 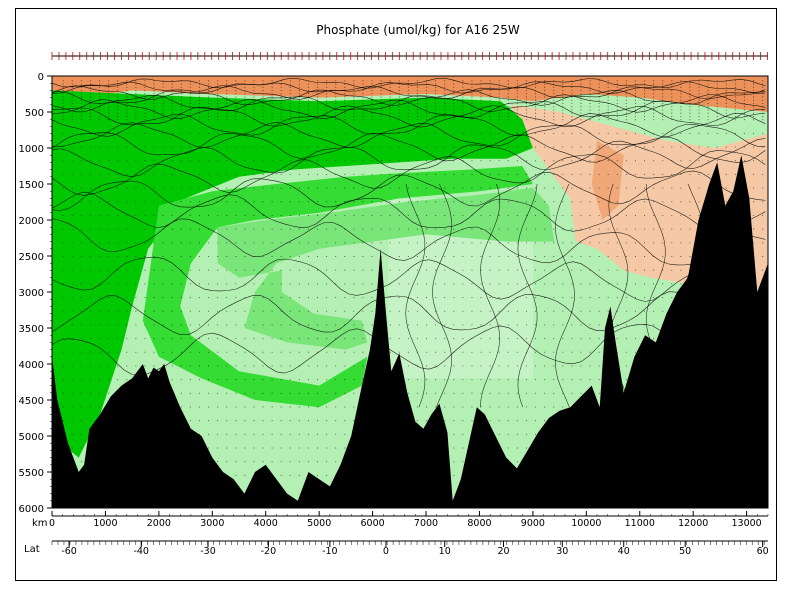 What do you see at coordinates (408, 109) in the screenshot?
I see `contour-line` at bounding box center [408, 109].